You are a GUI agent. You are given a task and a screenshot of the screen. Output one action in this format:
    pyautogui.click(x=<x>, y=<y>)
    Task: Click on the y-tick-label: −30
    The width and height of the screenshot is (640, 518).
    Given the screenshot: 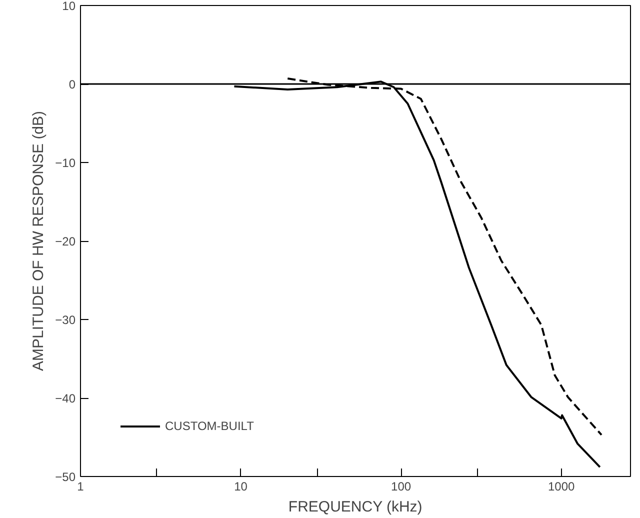 What is the action you would take?
    pyautogui.click(x=65, y=320)
    